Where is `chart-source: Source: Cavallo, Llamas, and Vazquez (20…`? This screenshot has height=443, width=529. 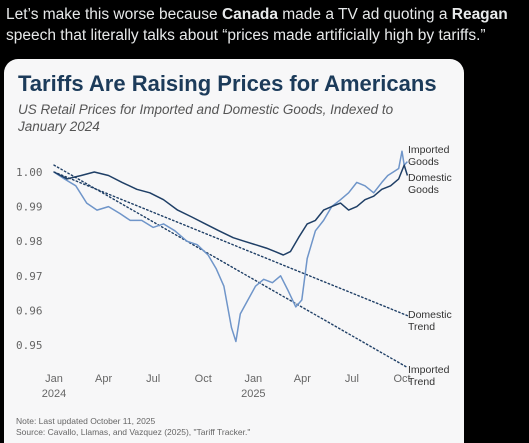
chart-source: Source: Cavallo, Llamas, and Vazquez (20… is located at coordinates (133, 432).